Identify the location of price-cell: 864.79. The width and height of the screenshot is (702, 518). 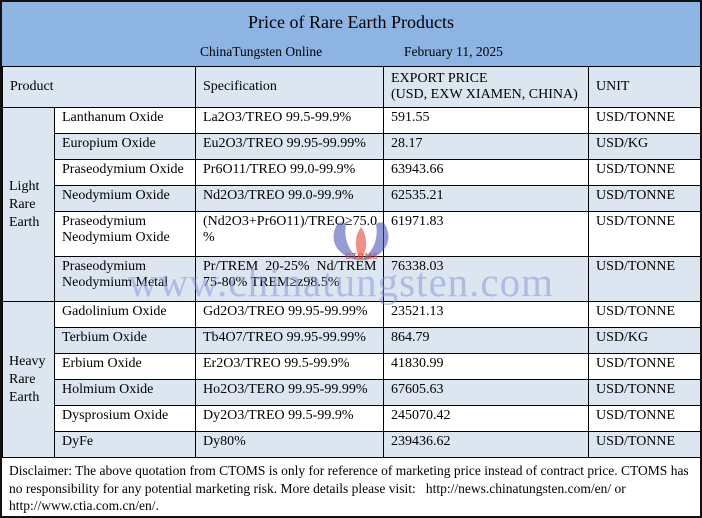
(486, 340).